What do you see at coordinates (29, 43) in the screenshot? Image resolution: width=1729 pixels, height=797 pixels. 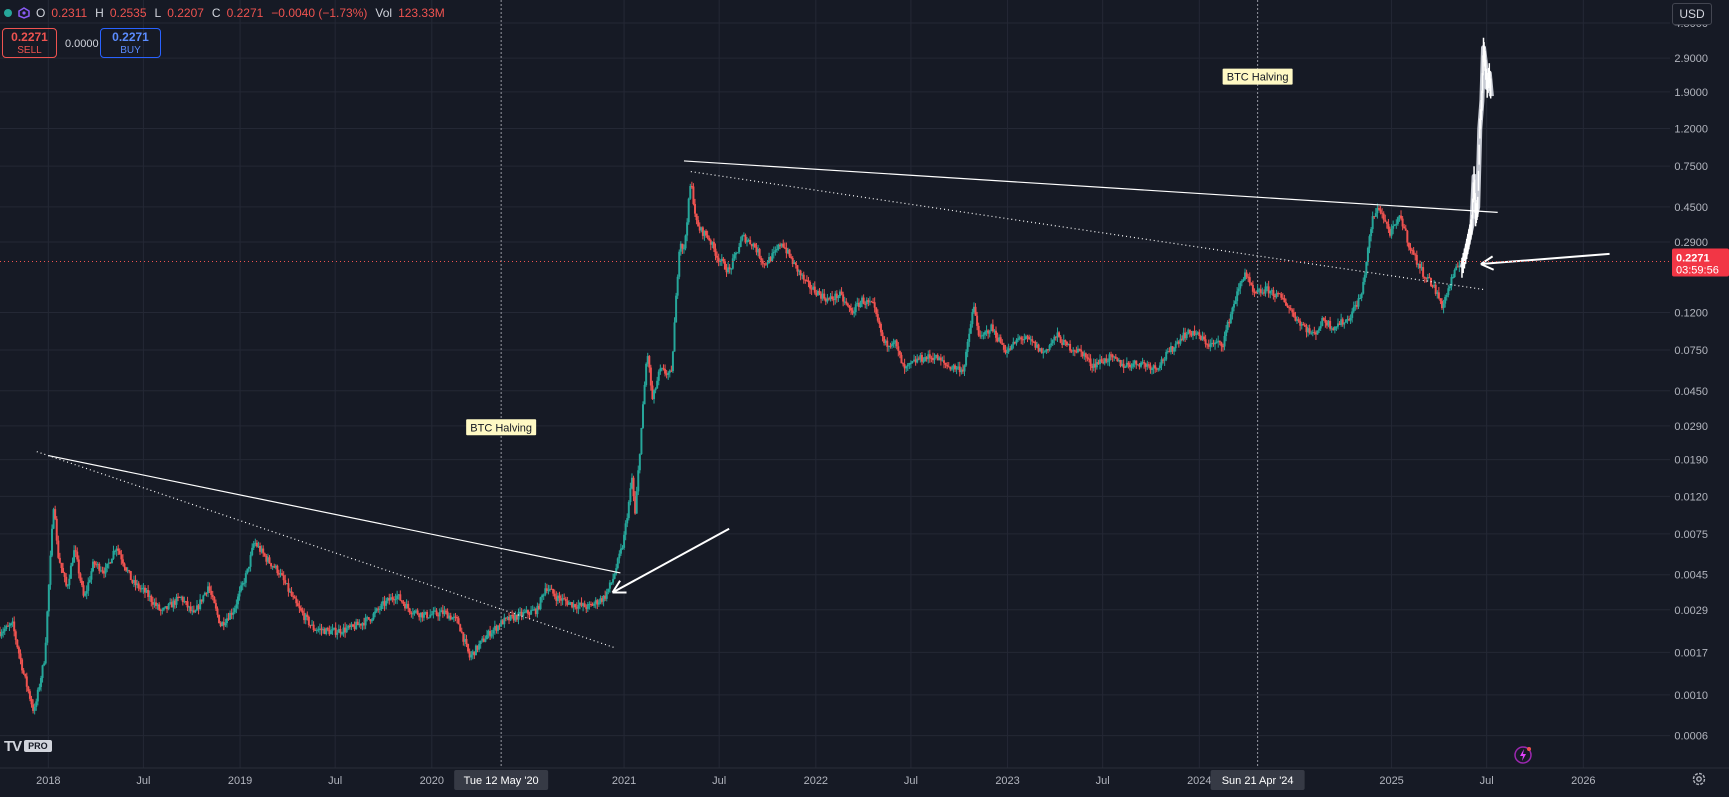 I see `sell-button: 0.2271 SELL` at bounding box center [29, 43].